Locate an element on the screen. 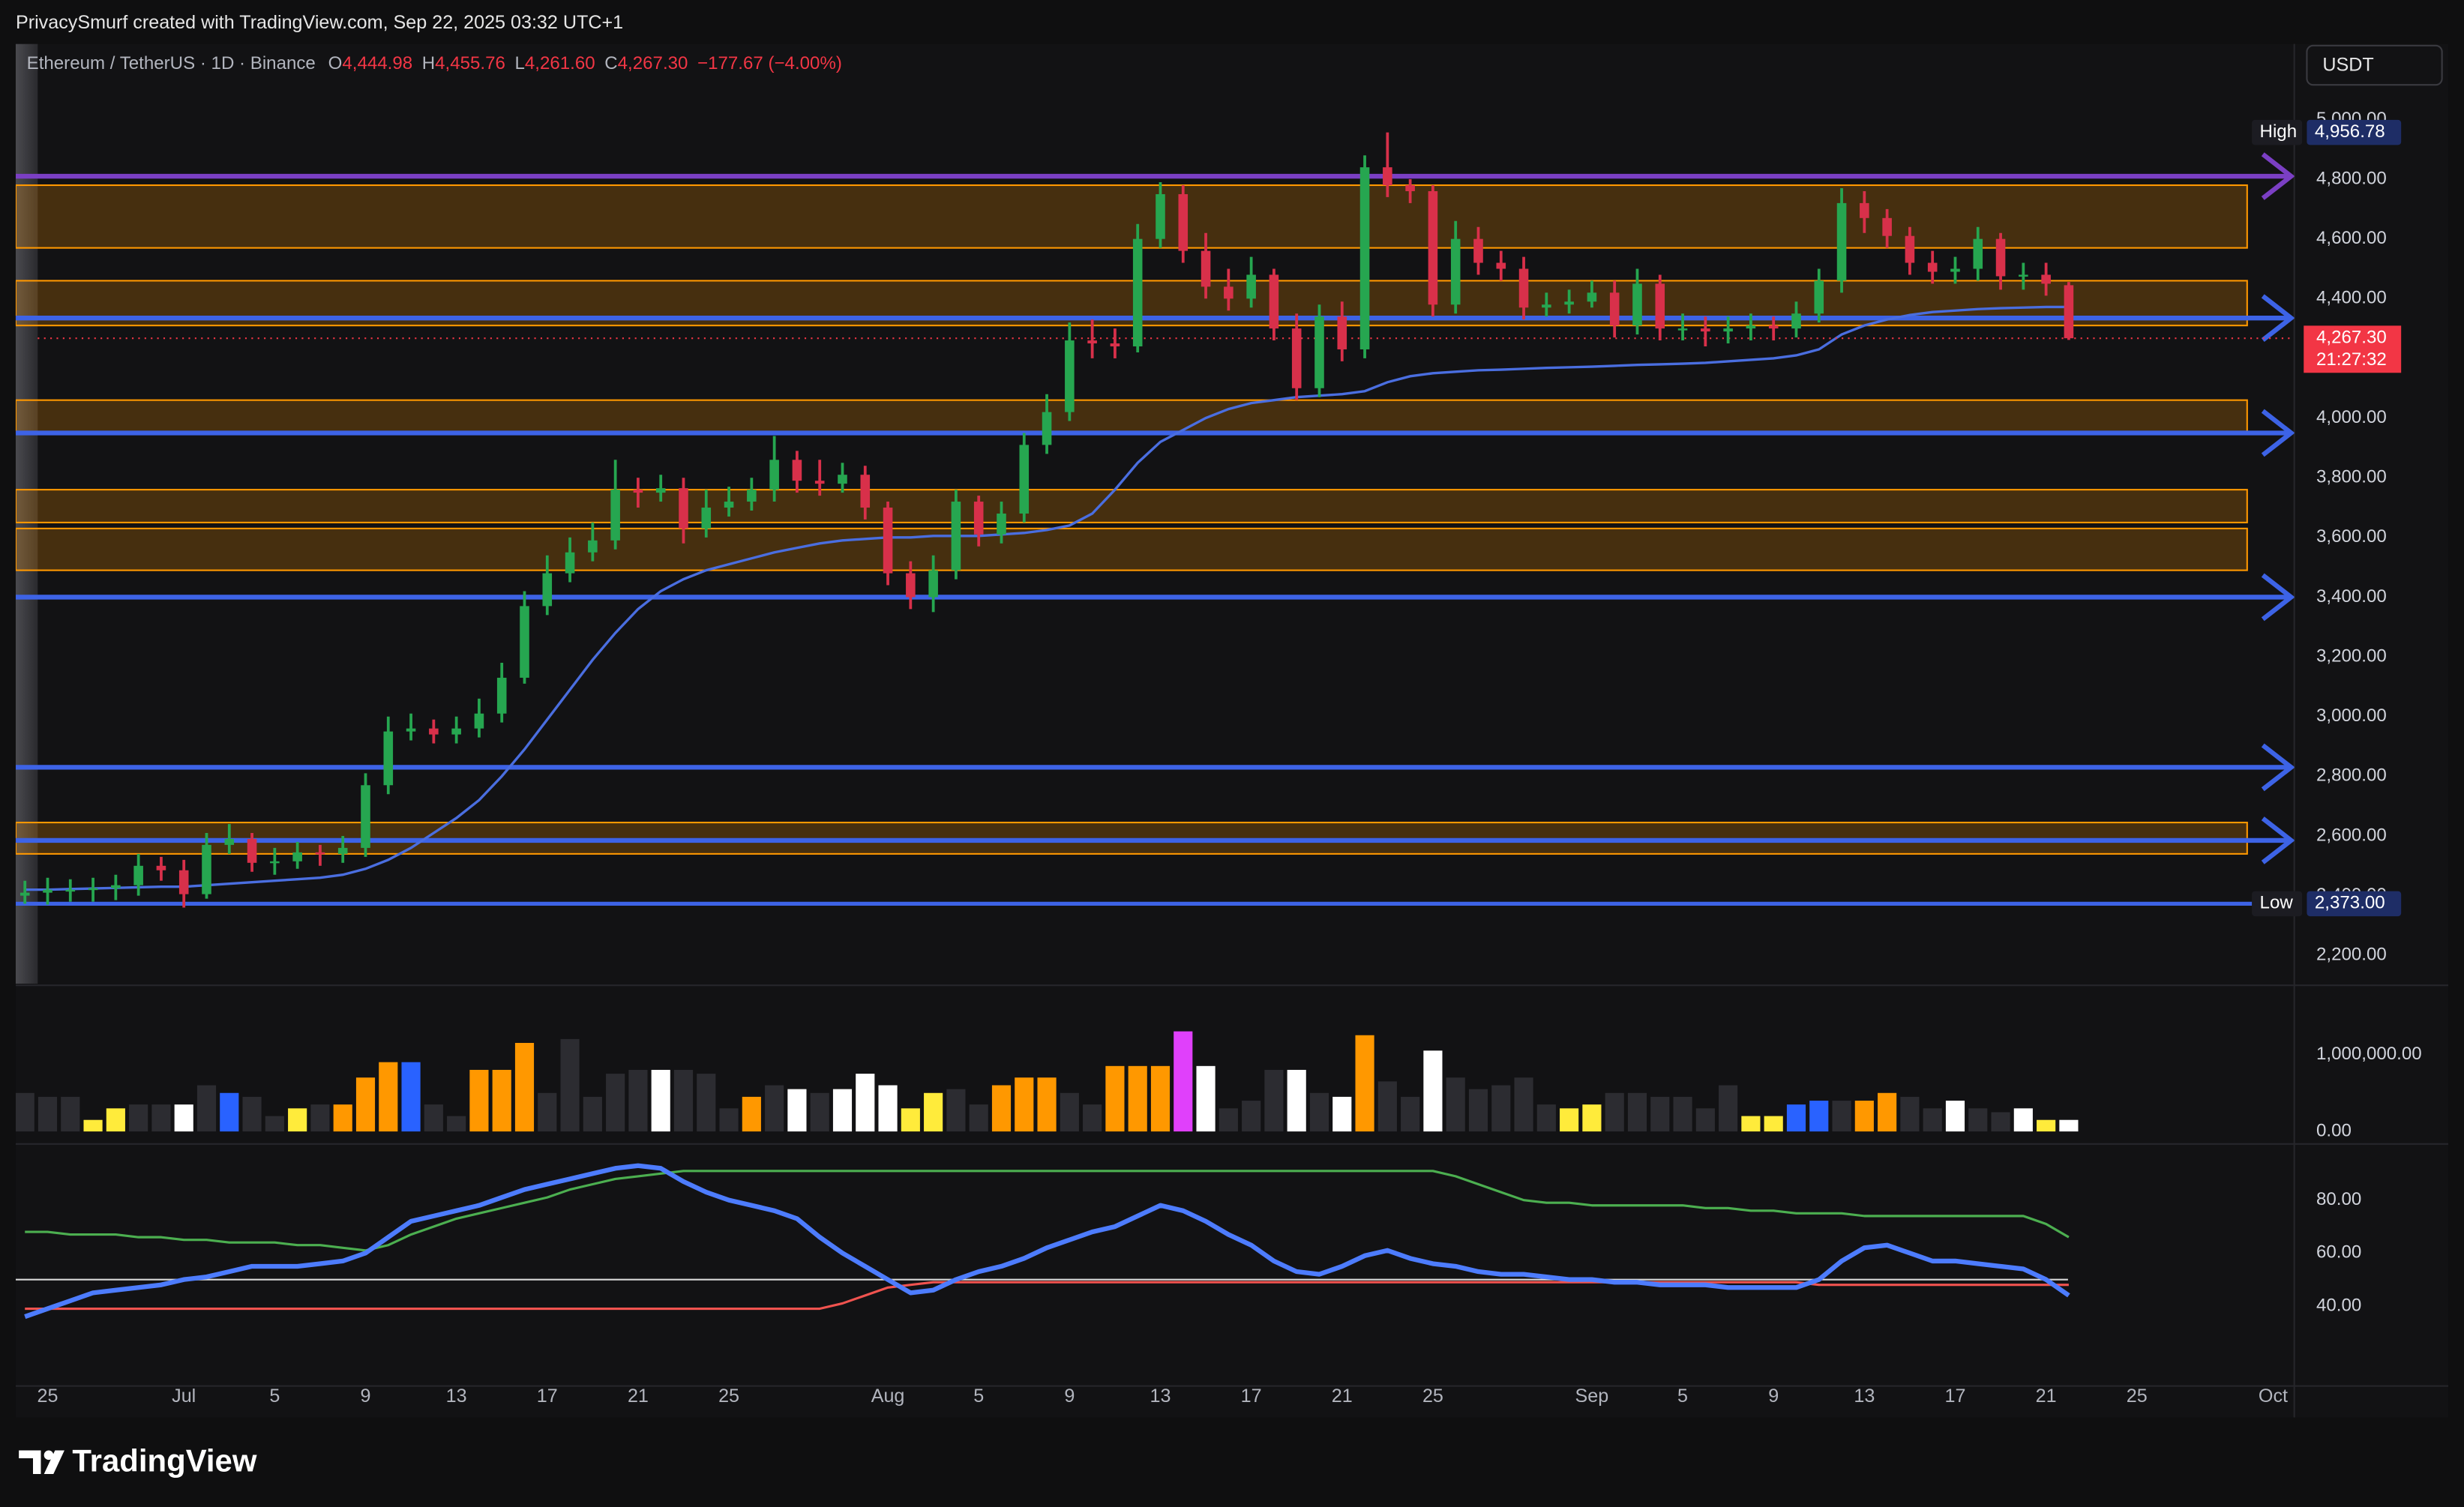  y-tick-label: 3,200.00 is located at coordinates (2351, 656).